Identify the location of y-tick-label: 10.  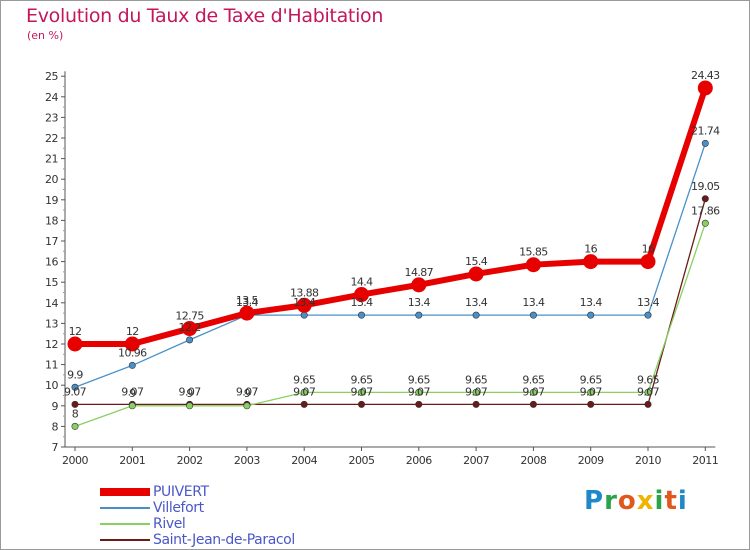
(51, 385).